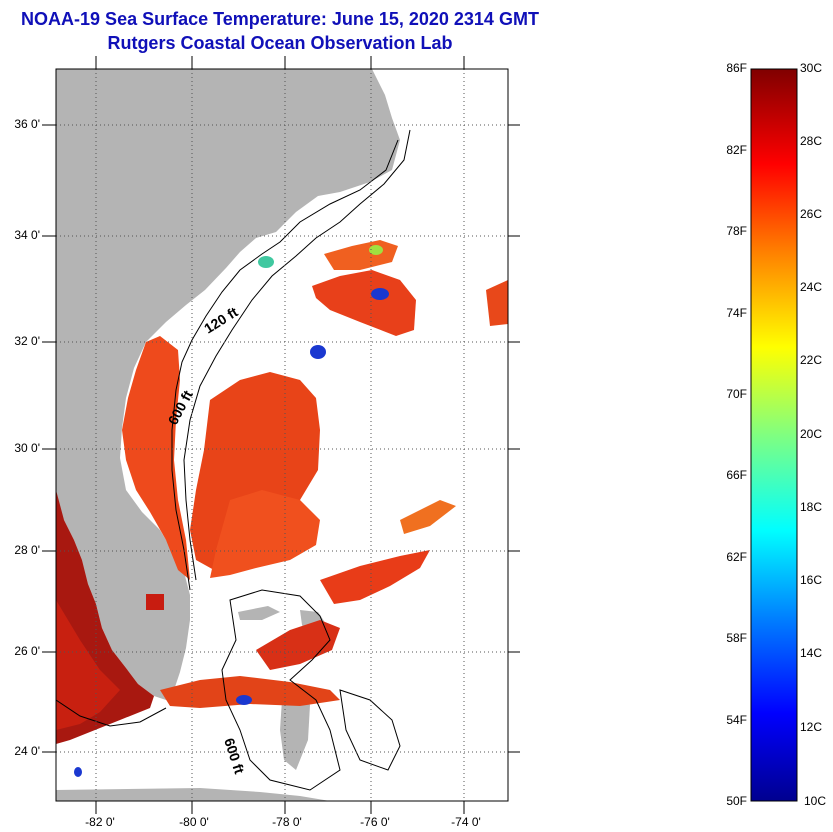  I want to click on colorbar-c-label: 30C, so click(811, 68).